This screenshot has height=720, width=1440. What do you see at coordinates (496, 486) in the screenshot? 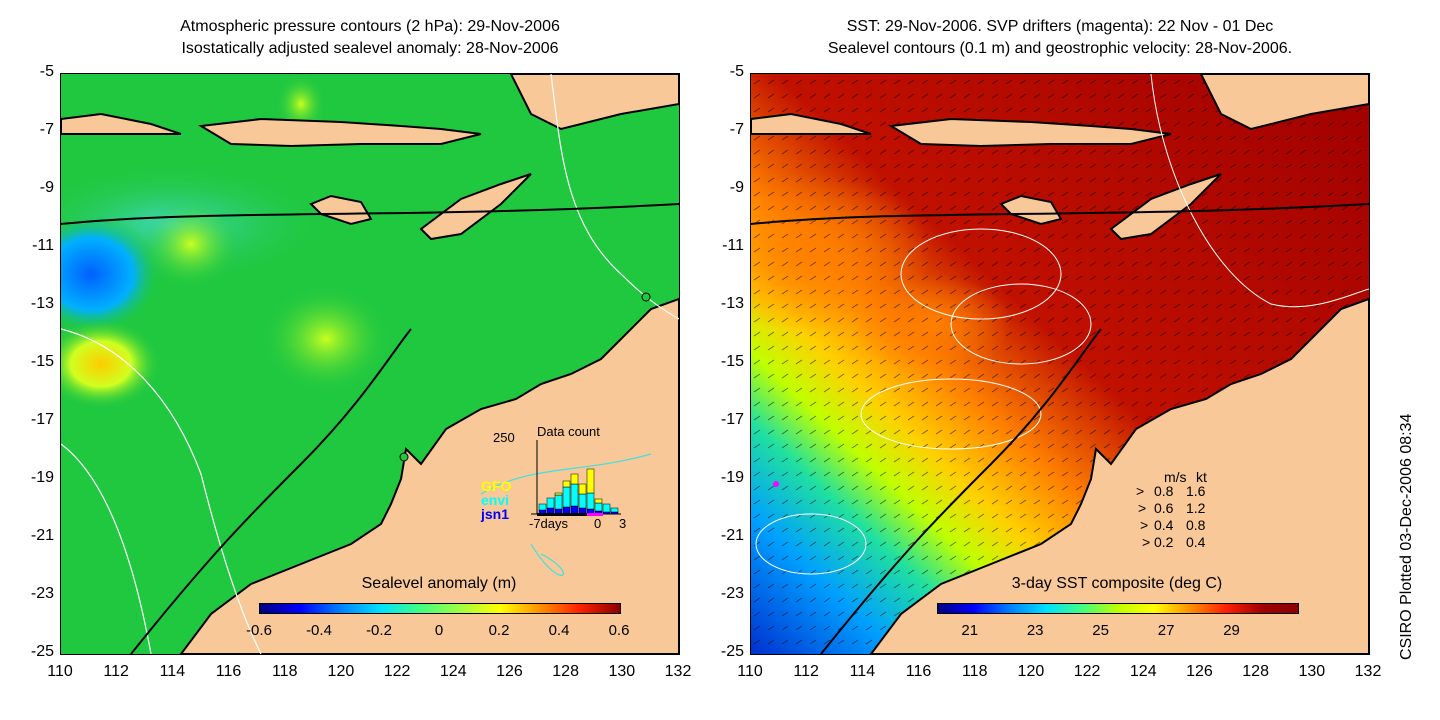
I see `histogram-legend-gfo: GFO` at bounding box center [496, 486].